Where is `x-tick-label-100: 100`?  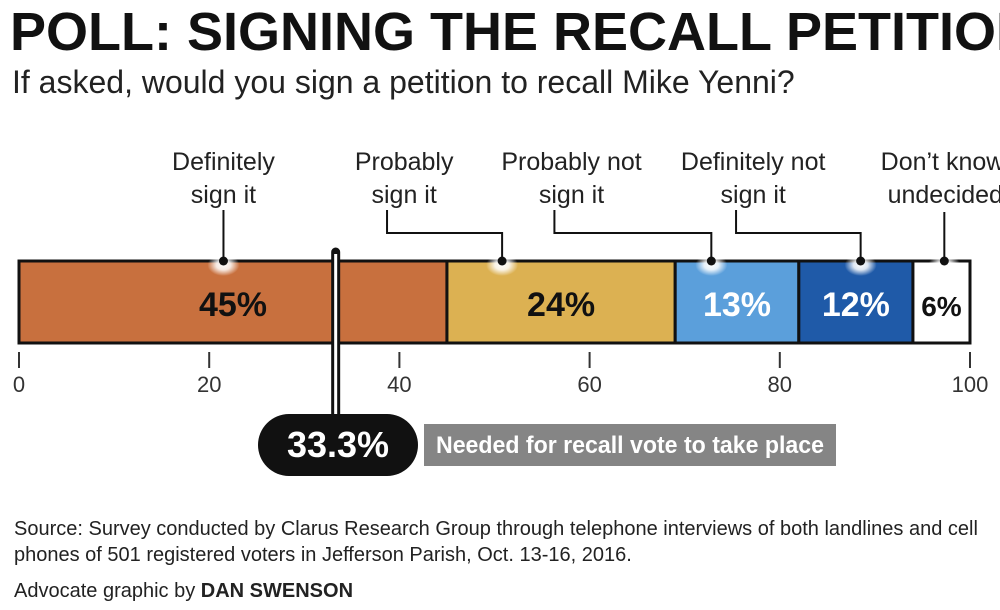
x-tick-label-100: 100 is located at coordinates (970, 384).